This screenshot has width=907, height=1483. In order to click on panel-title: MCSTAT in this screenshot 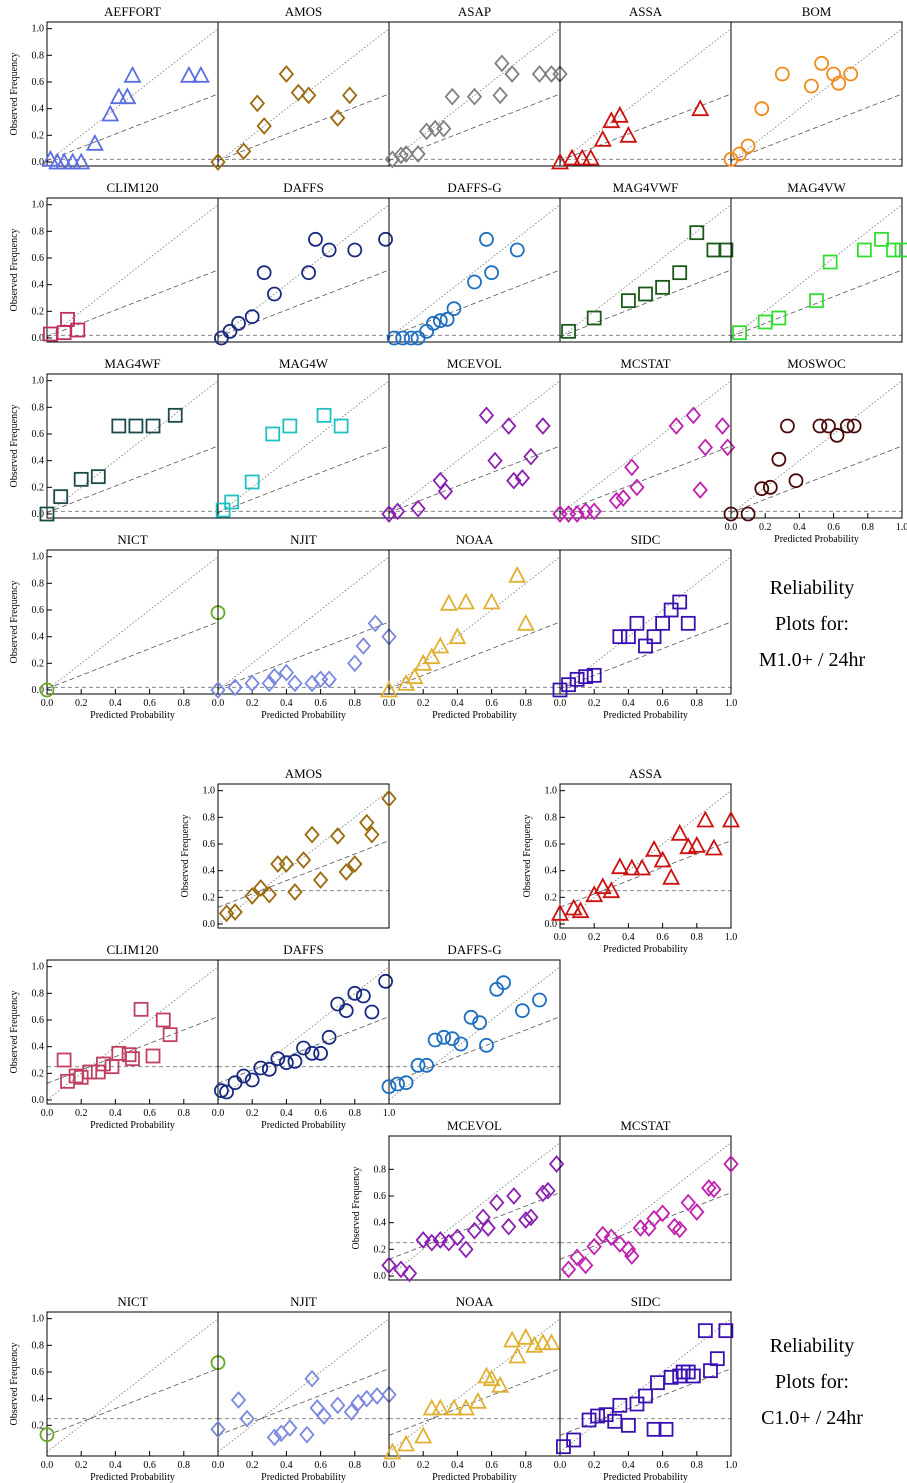, I will do `click(645, 1125)`.